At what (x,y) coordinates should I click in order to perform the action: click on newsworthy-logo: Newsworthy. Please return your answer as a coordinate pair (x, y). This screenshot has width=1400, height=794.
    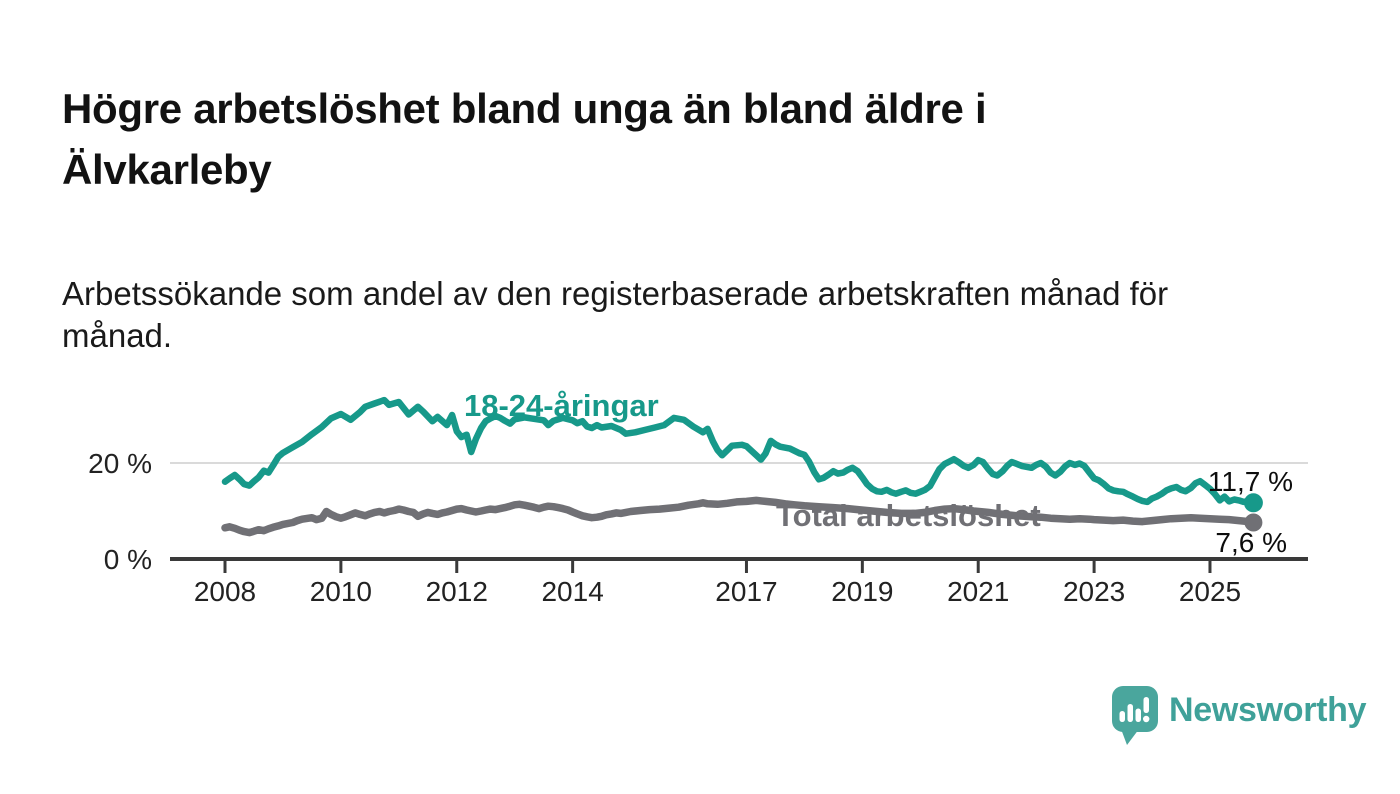
    Looking at the image, I should click on (1239, 717).